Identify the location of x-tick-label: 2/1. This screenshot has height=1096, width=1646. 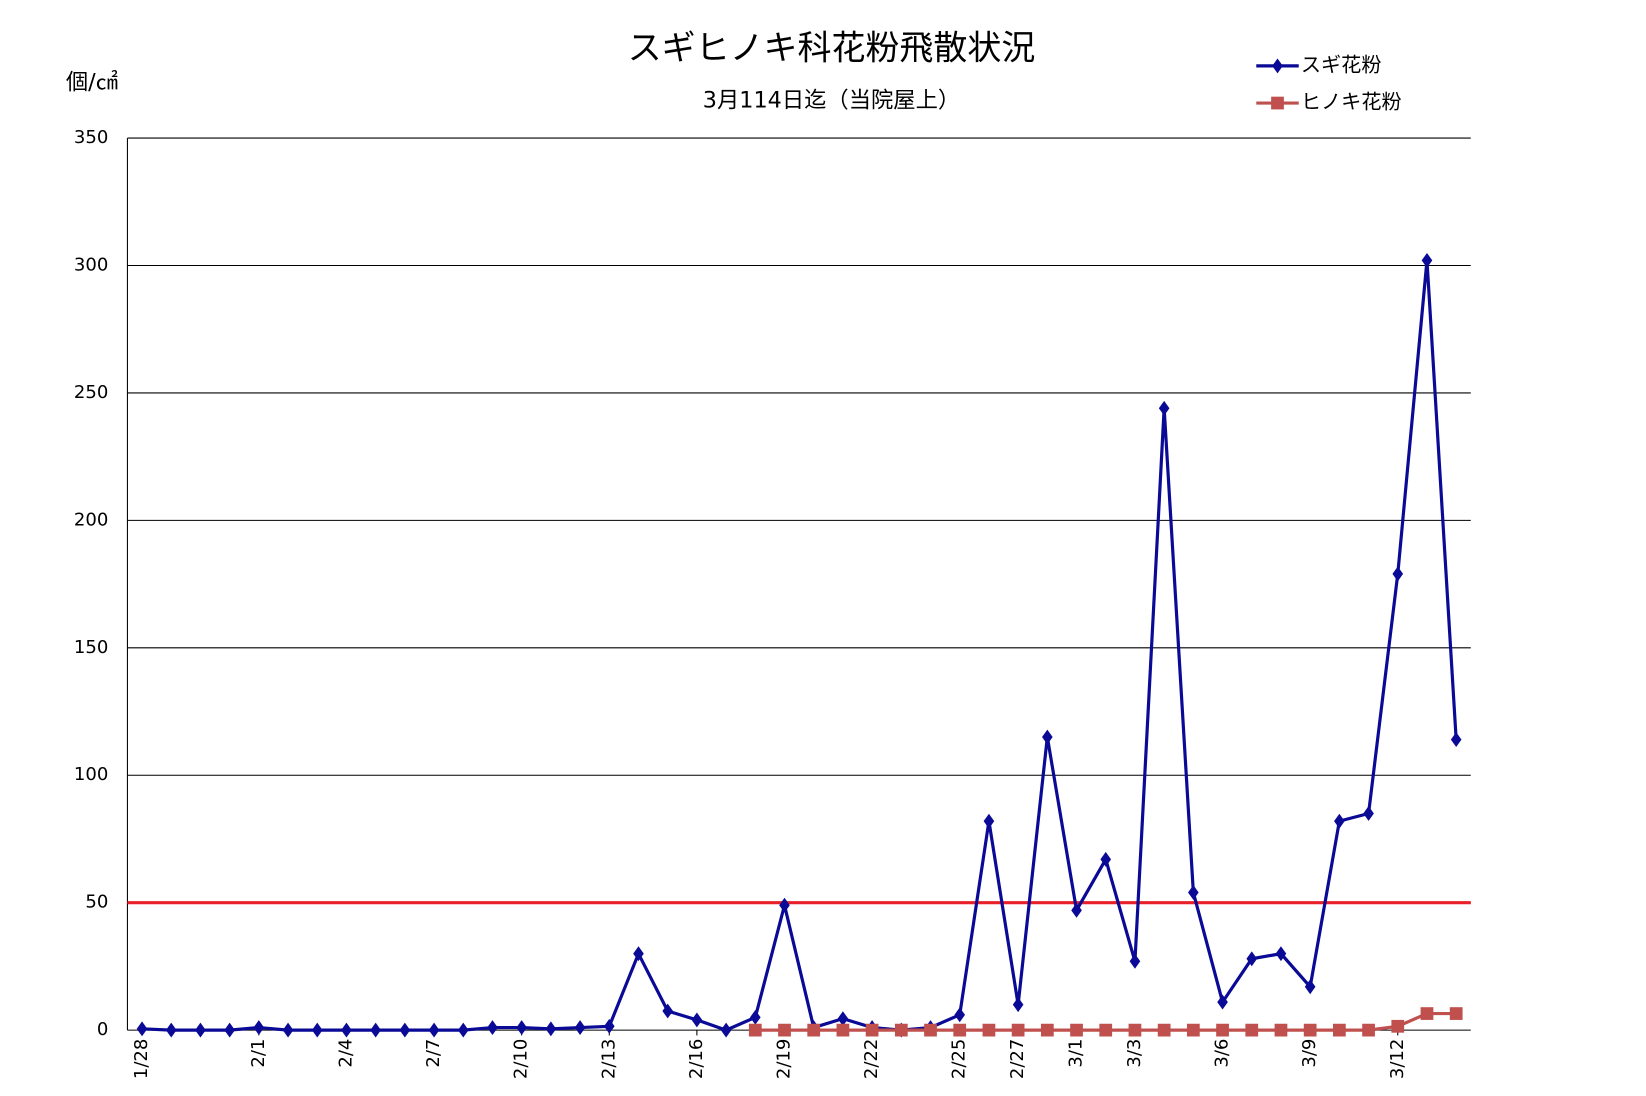
(258, 1053).